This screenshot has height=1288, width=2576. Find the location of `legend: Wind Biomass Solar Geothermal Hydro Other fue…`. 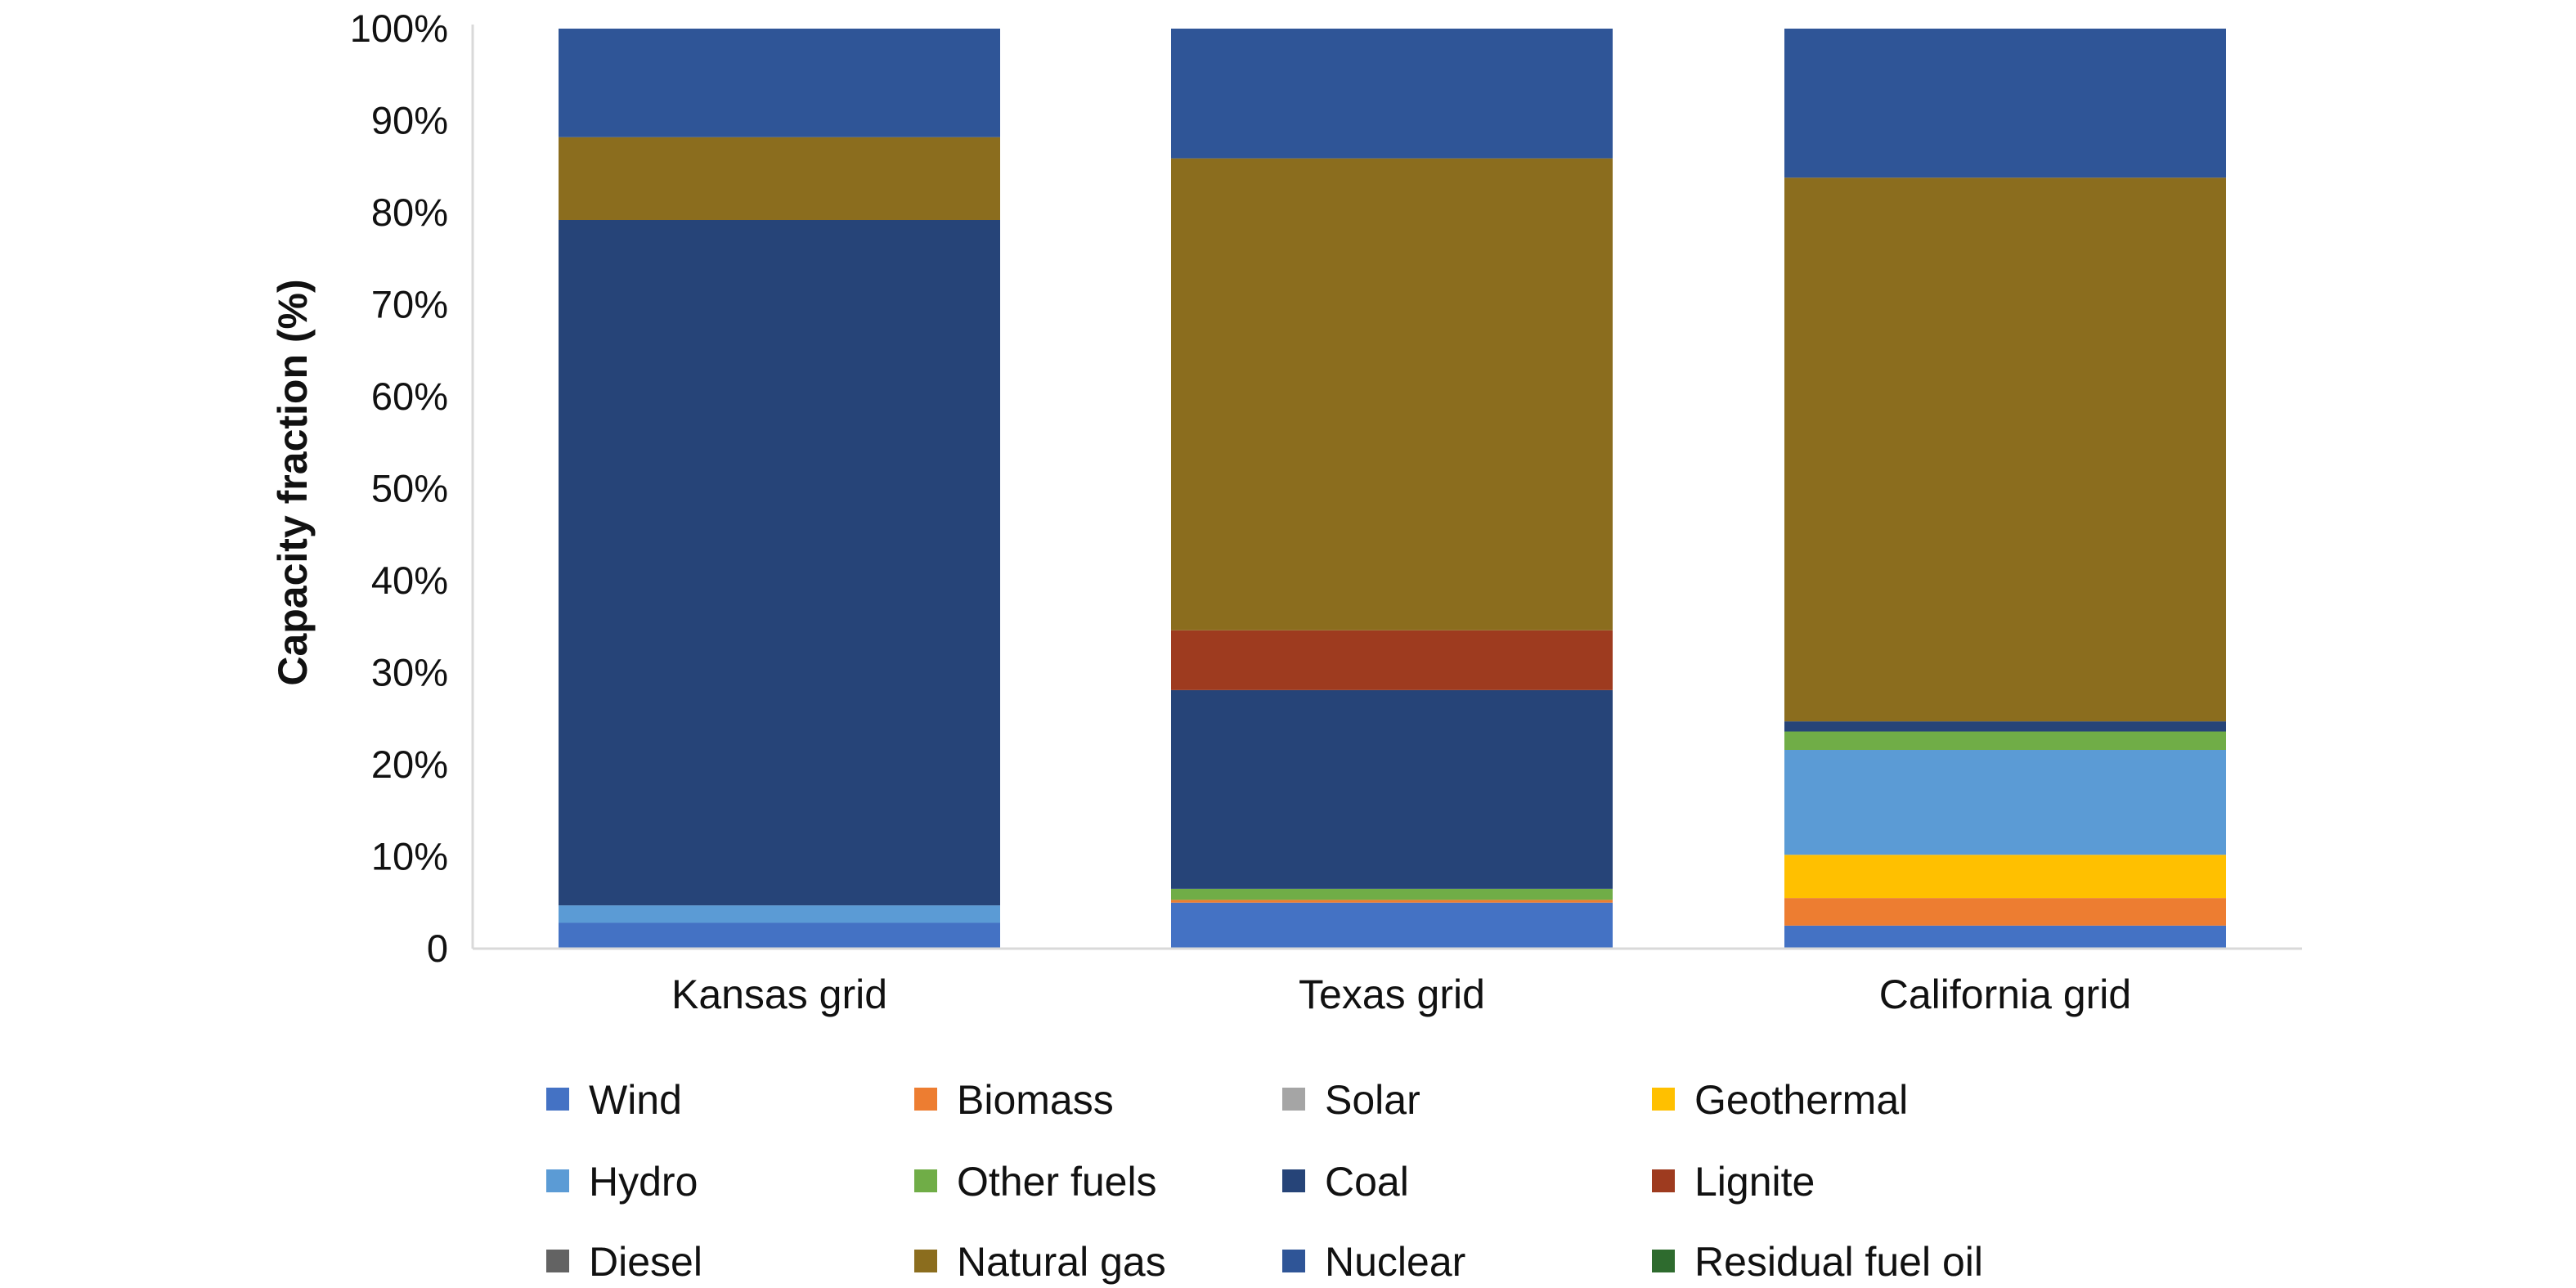

legend: Wind Biomass Solar Geothermal Hydro Other fue… is located at coordinates (1264, 1181).